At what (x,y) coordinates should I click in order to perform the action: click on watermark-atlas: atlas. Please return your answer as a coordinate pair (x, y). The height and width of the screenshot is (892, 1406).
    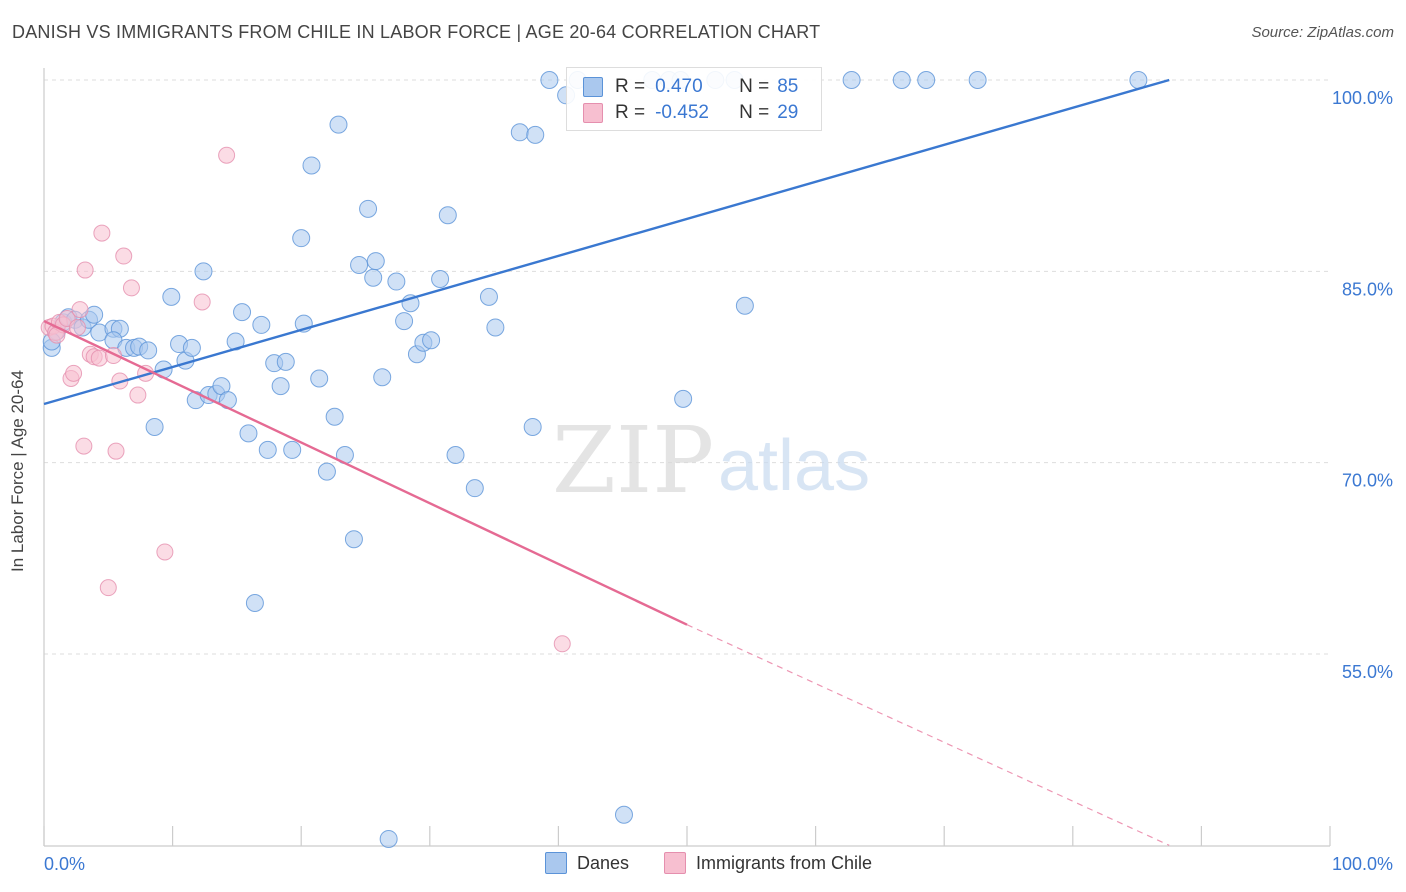
    Looking at the image, I should click on (794, 466).